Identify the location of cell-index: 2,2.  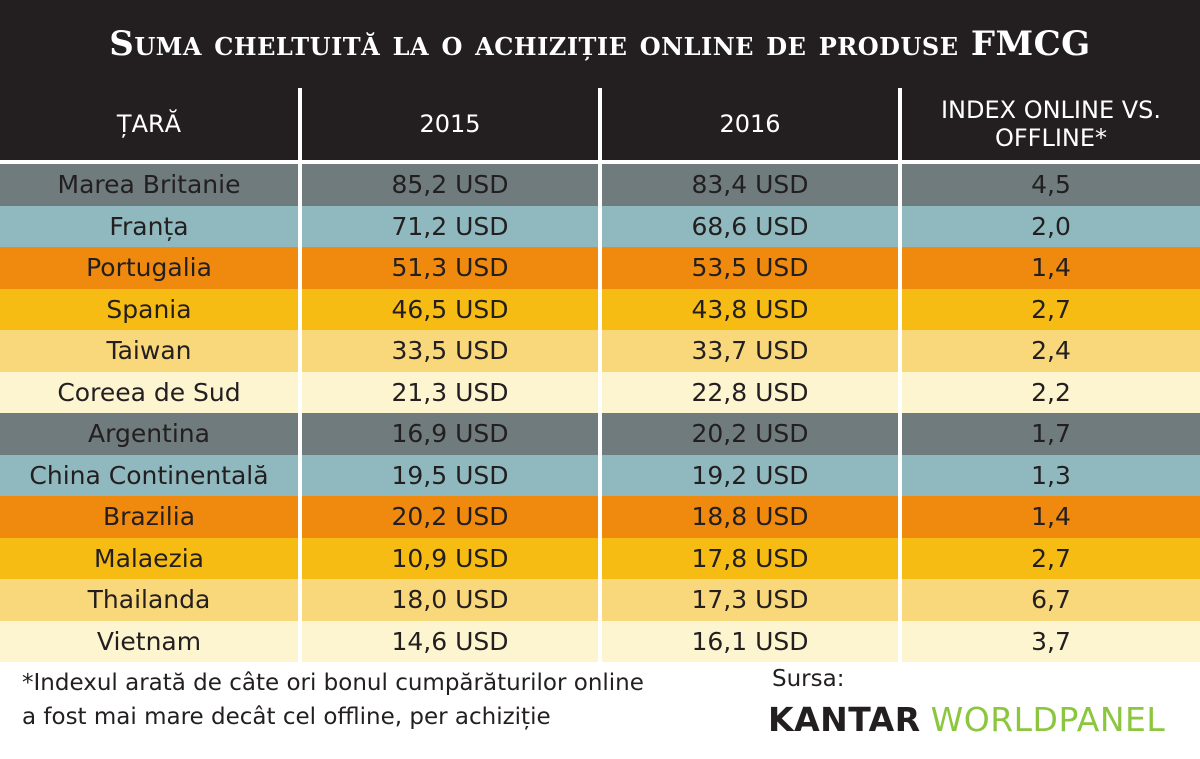
(1051, 392).